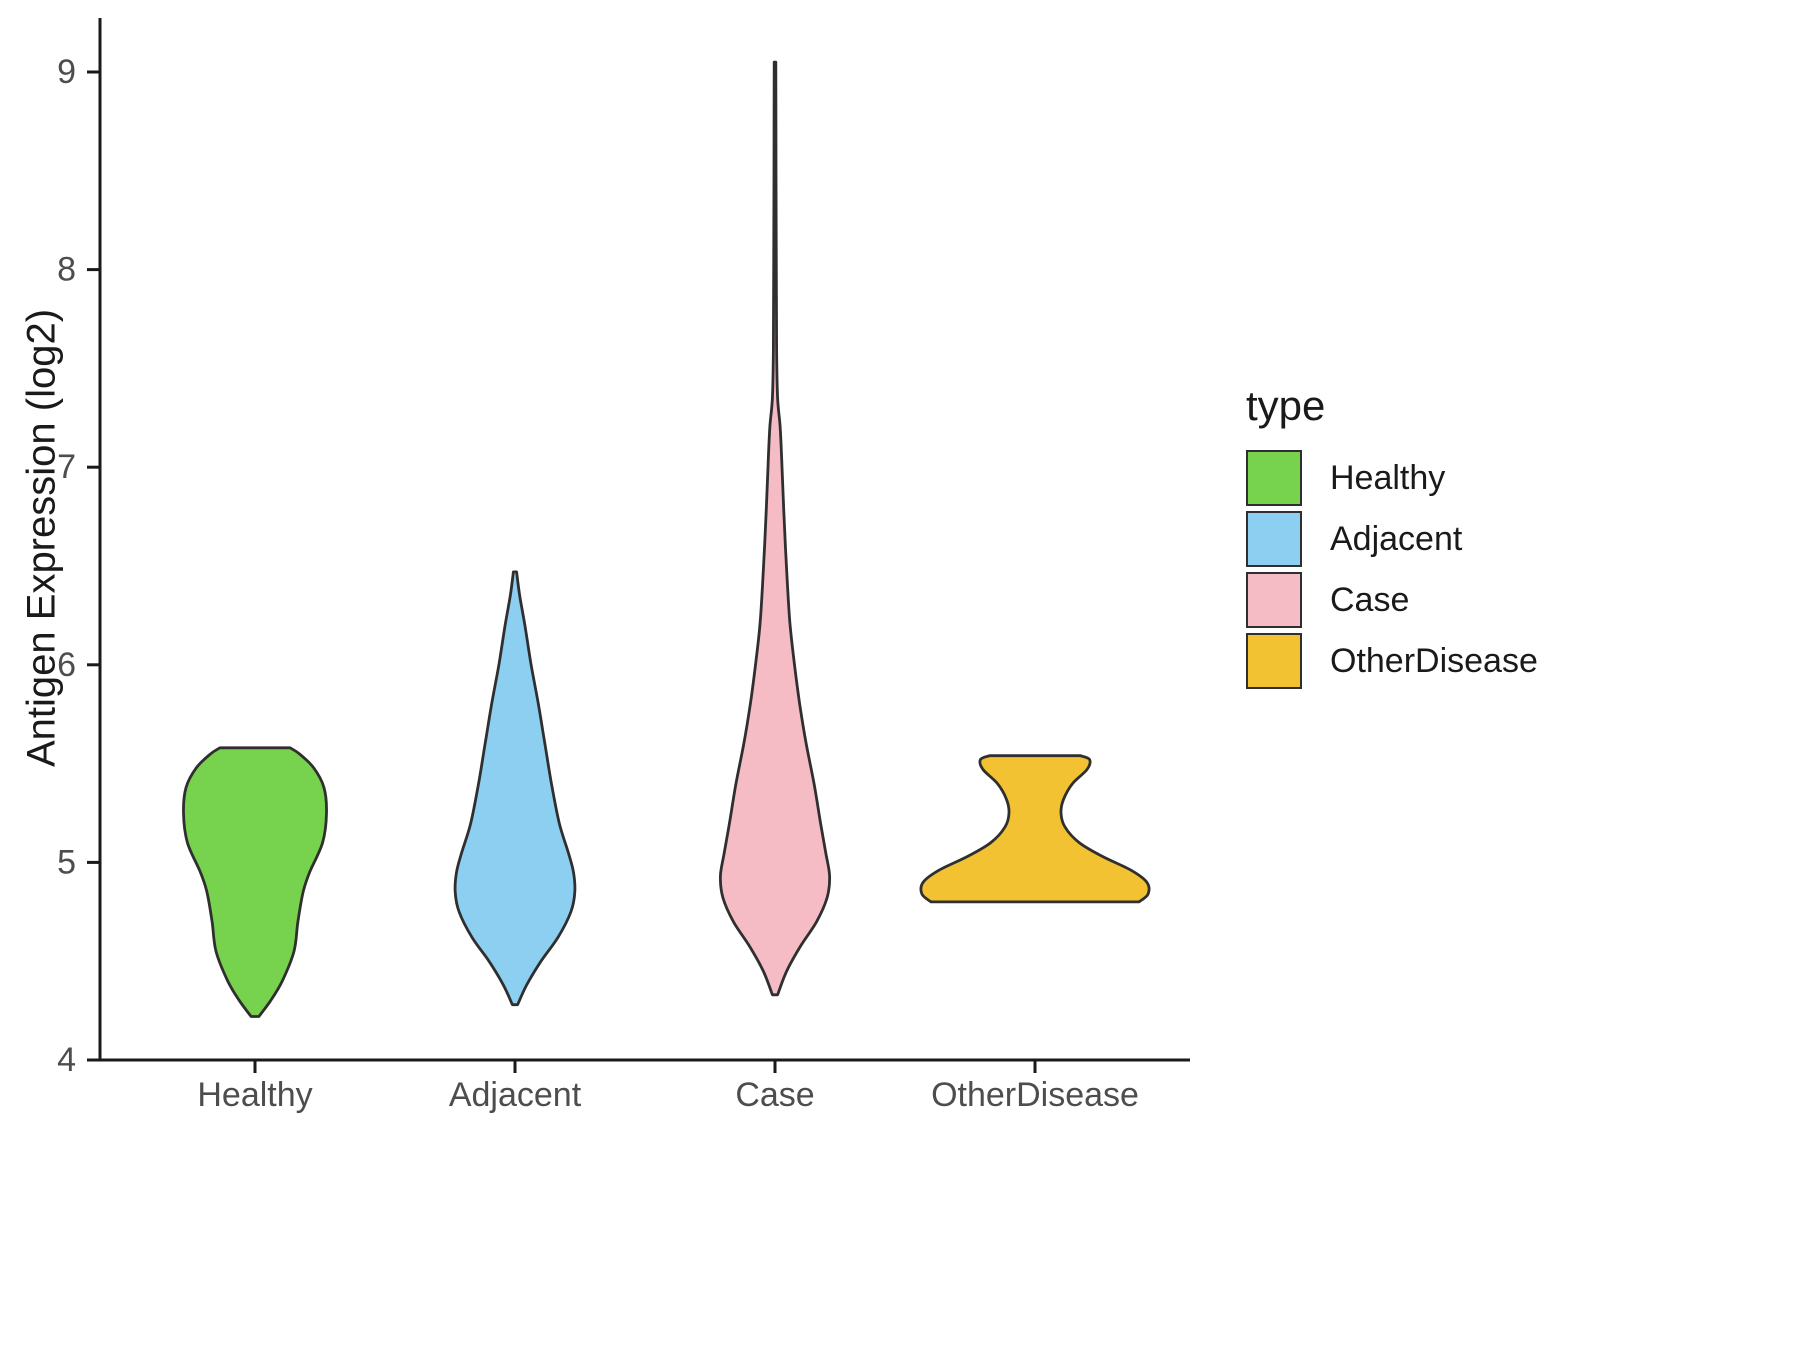 The image size is (1800, 1350). Describe the element at coordinates (41, 538) in the screenshot. I see `y-axis-title: Antigen Expression (log2)` at that location.